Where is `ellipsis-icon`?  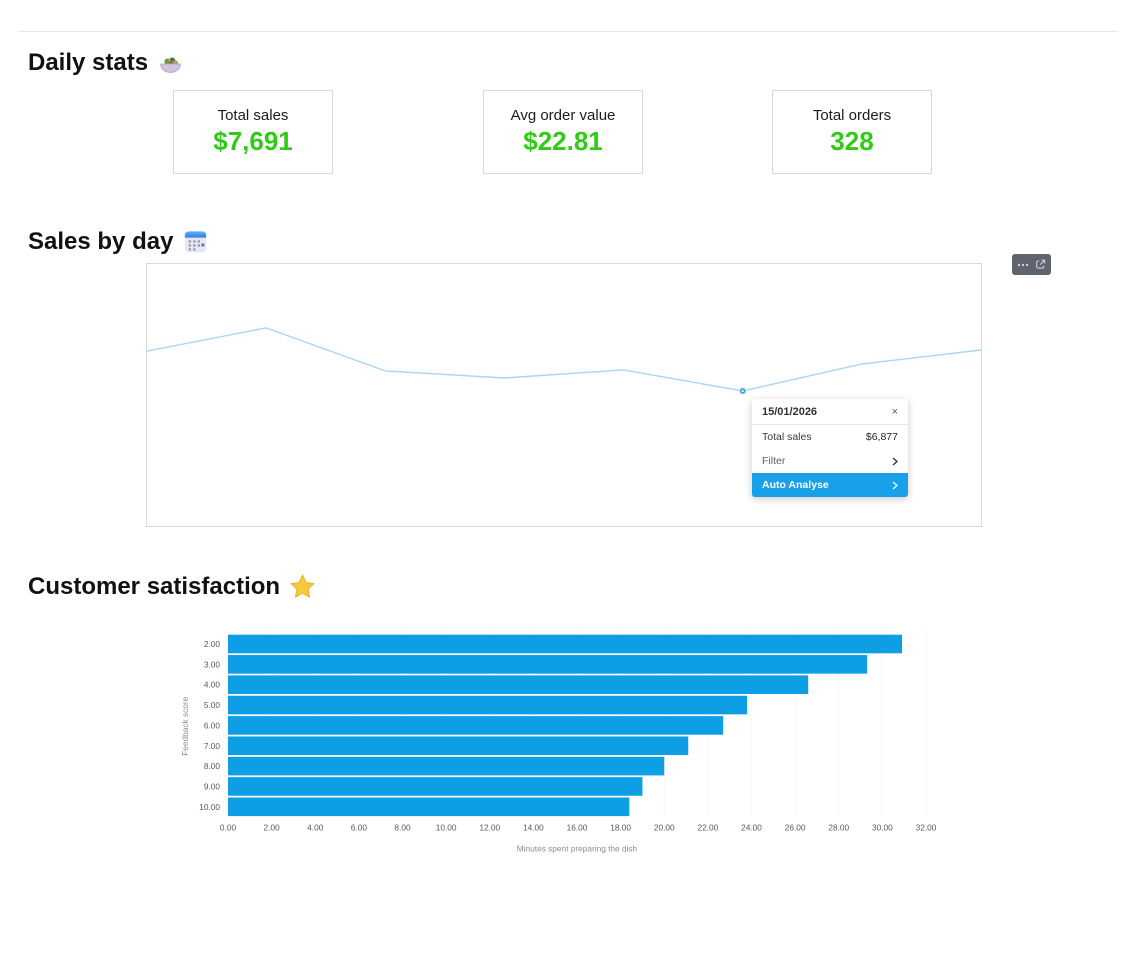
ellipsis-icon is located at coordinates (1023, 264).